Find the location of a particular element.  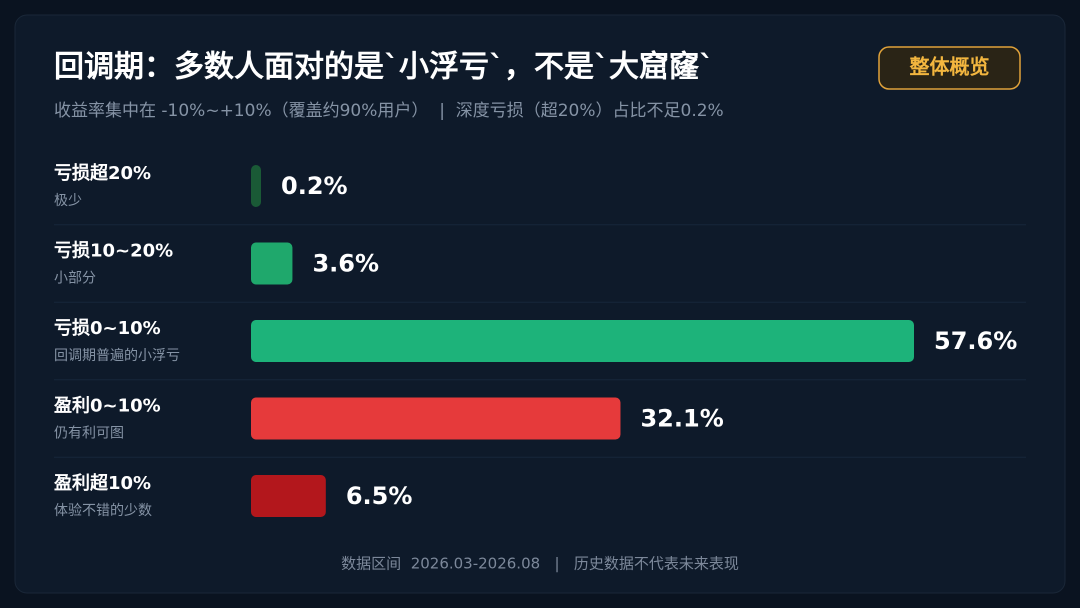

value-label: 3.6% is located at coordinates (345, 264).